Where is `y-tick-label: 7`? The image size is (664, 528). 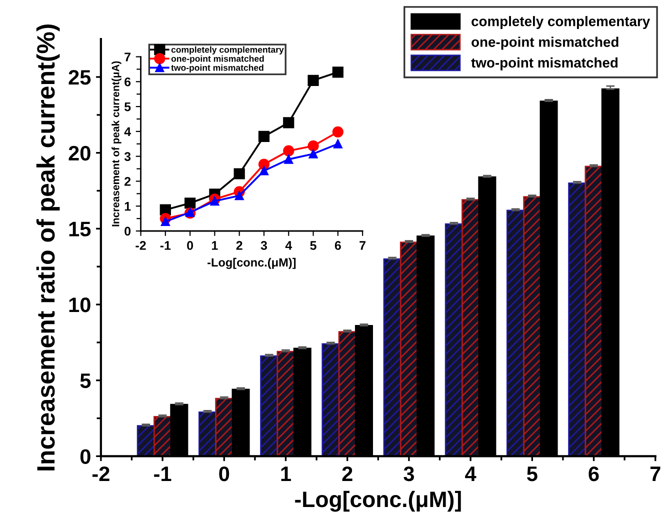
y-tick-label: 7 is located at coordinates (127, 57).